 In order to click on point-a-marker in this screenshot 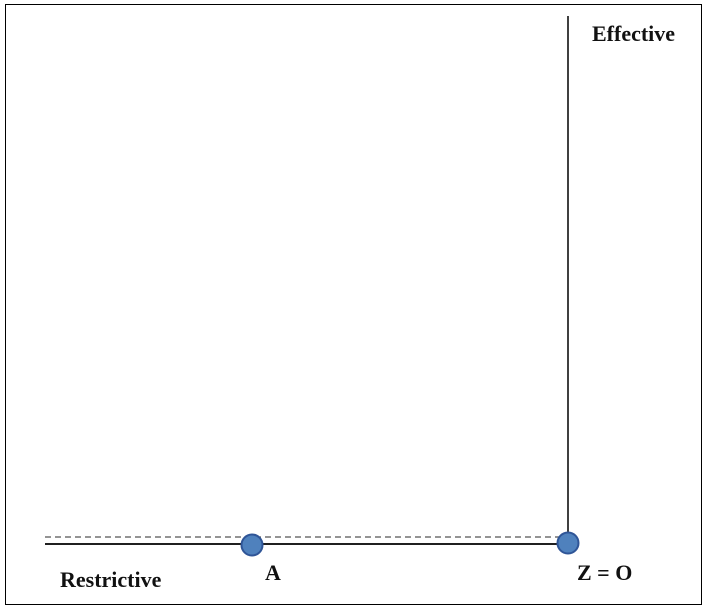, I will do `click(252, 545)`.